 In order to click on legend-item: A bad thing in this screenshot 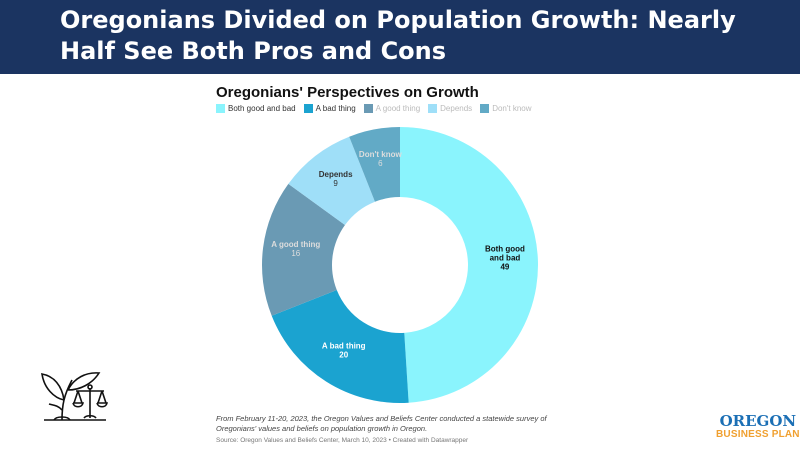, I will do `click(329, 108)`.